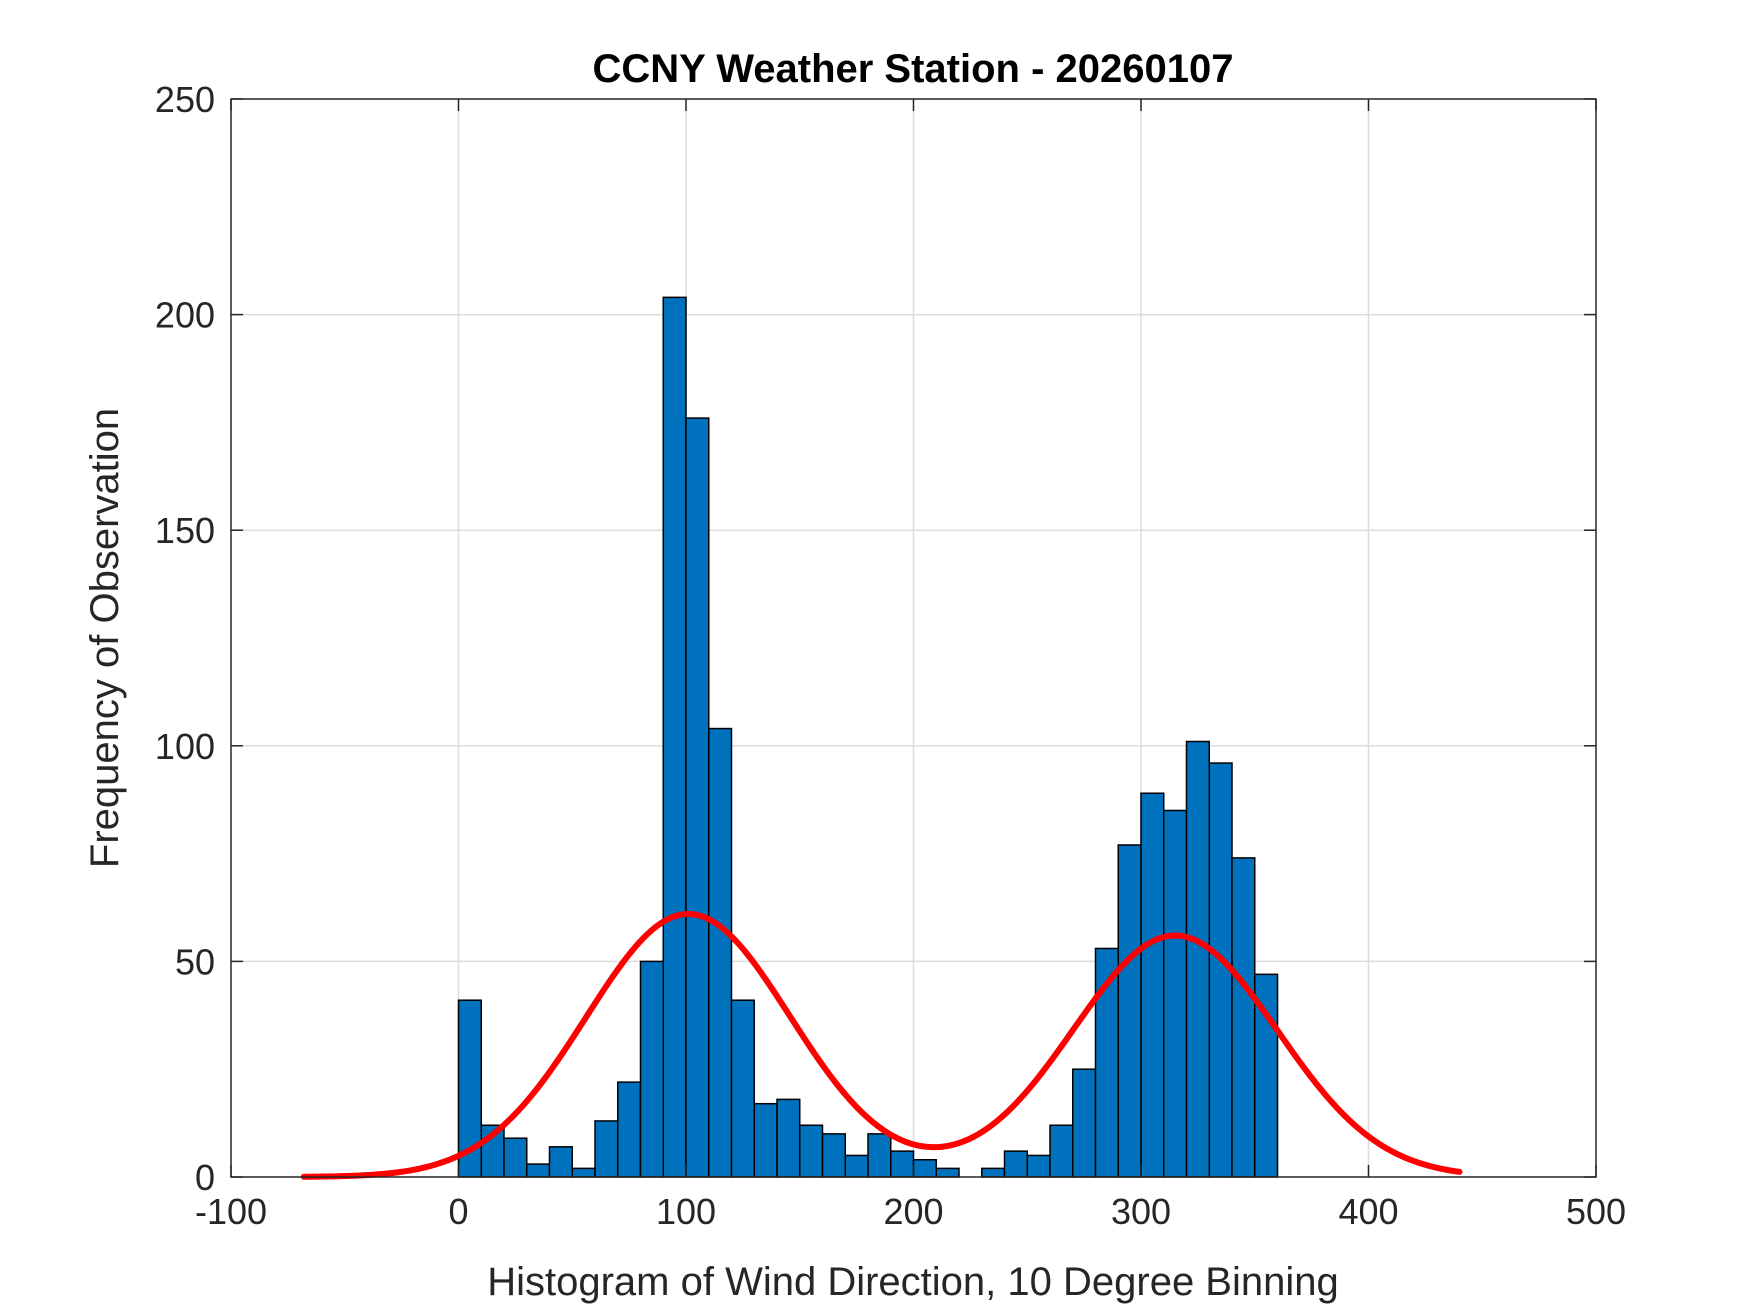 The height and width of the screenshot is (1313, 1750). I want to click on y-tick-label: 200, so click(185, 315).